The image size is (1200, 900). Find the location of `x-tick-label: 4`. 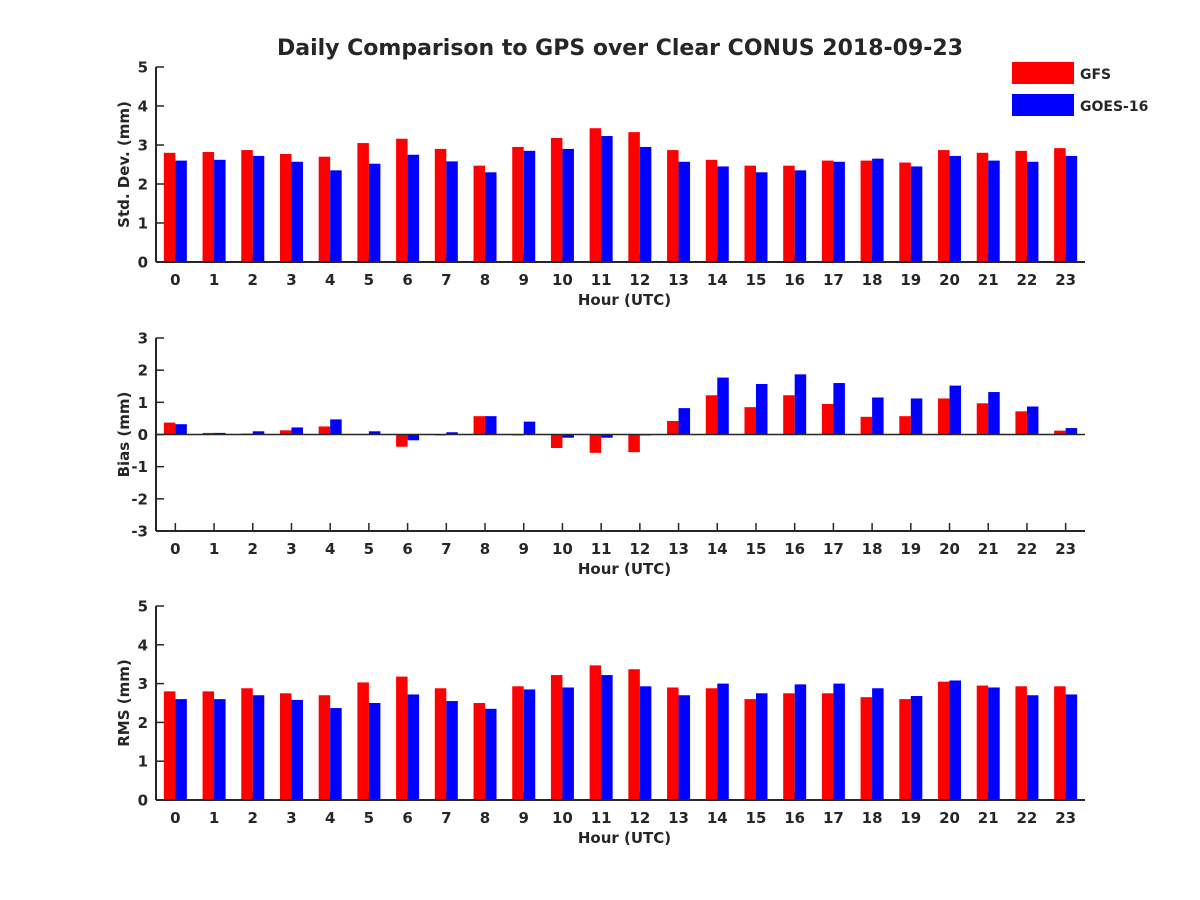

x-tick-label: 4 is located at coordinates (330, 818).